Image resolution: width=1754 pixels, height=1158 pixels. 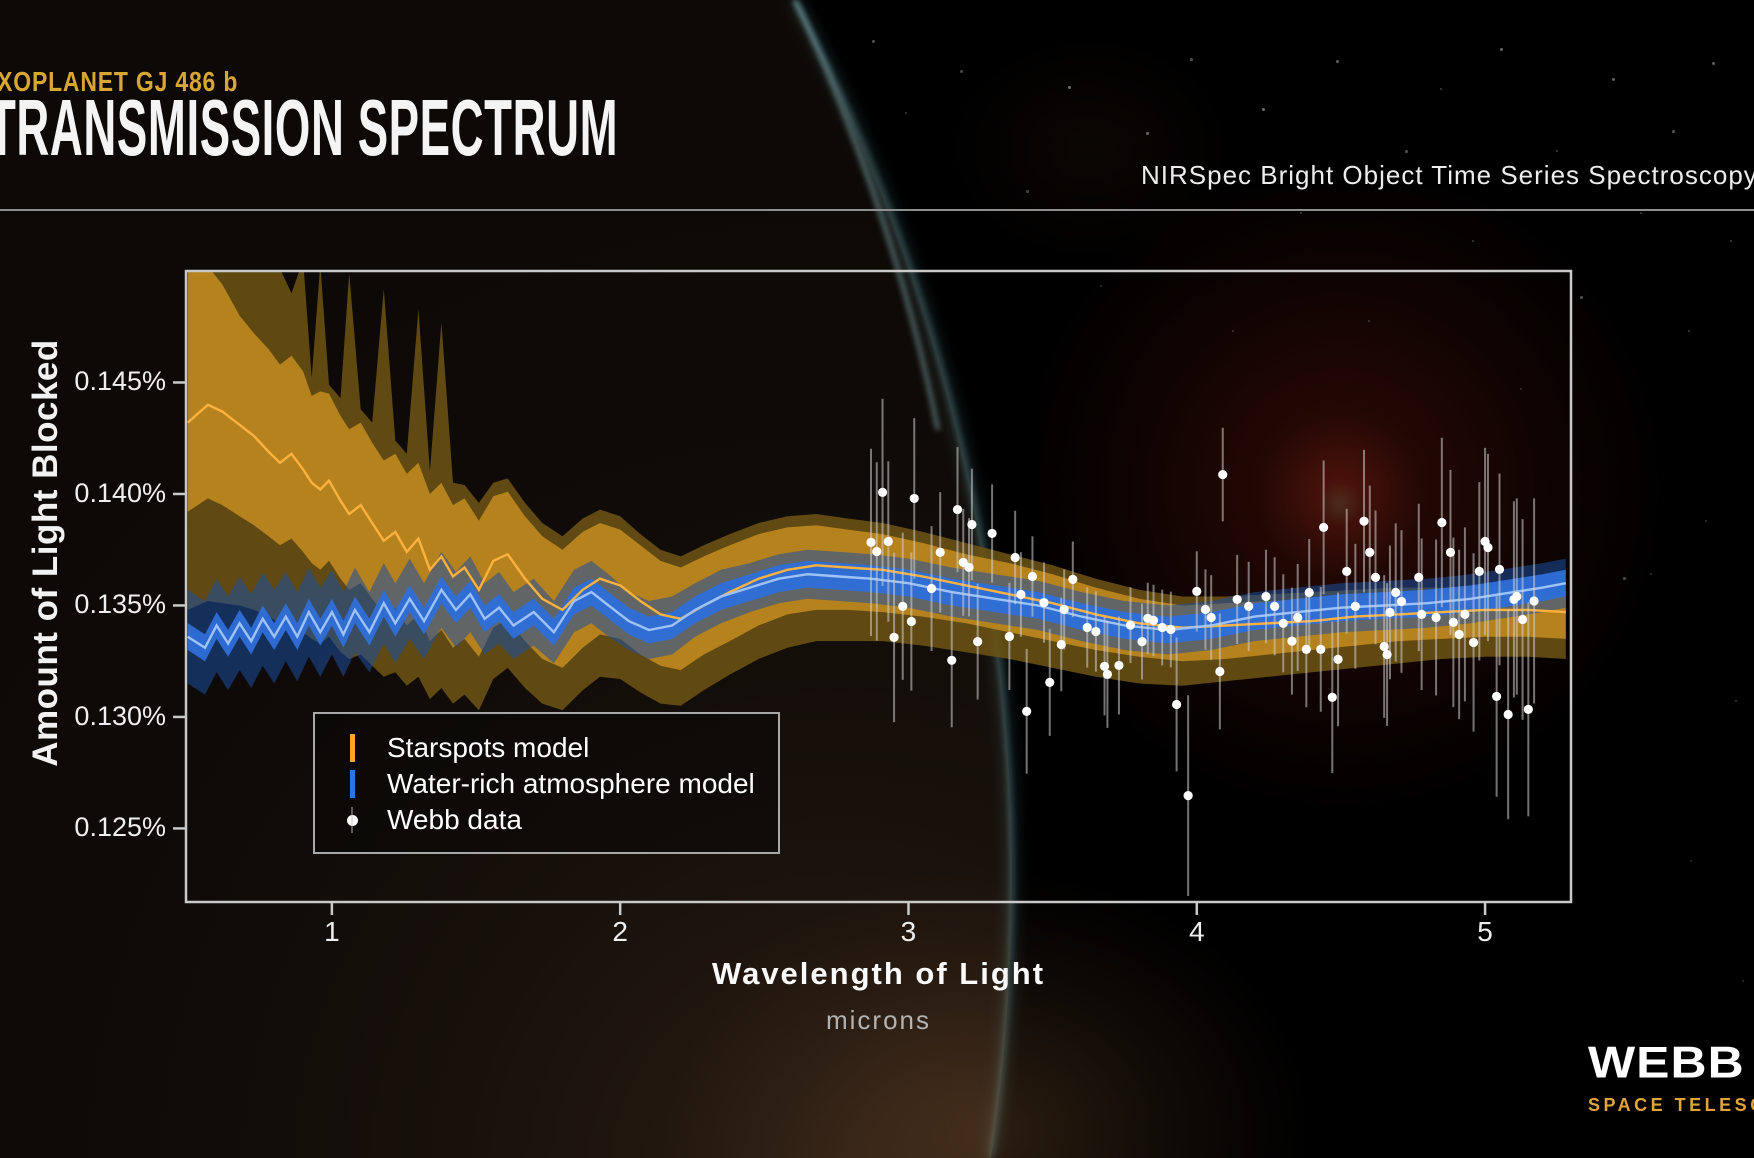 What do you see at coordinates (1196, 931) in the screenshot?
I see `x-tick-label: 4` at bounding box center [1196, 931].